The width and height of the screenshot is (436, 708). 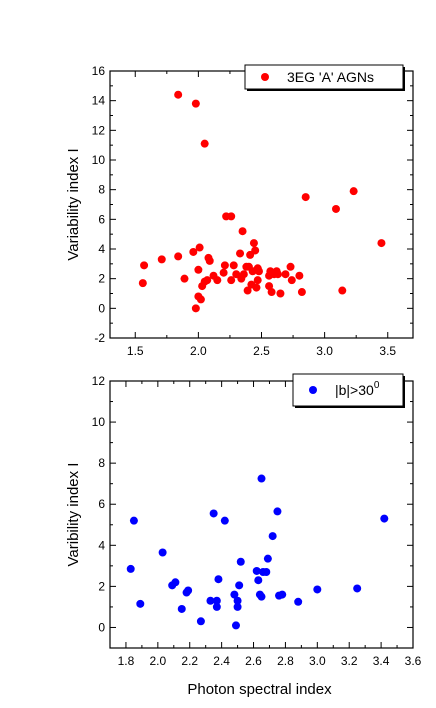 What do you see at coordinates (261, 351) in the screenshot?
I see `x-tick-label: 2.5` at bounding box center [261, 351].